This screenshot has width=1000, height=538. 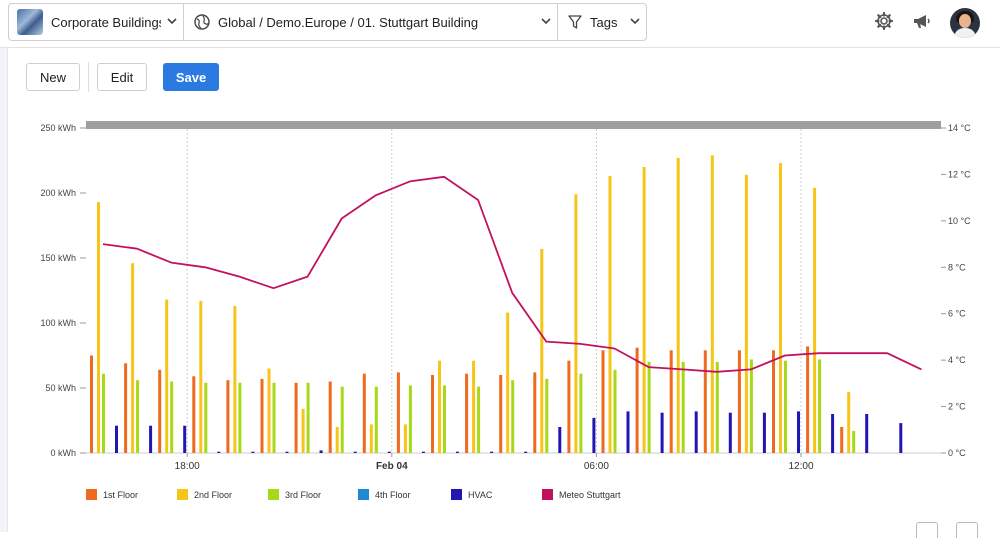 I want to click on export-actions, so click(x=947, y=530).